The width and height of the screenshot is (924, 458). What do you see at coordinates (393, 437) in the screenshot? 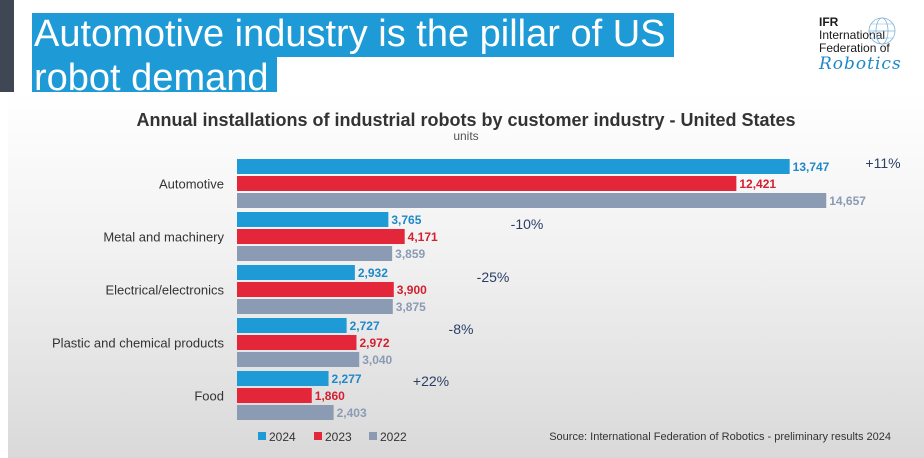
I see `legend-label-2022: 2022` at bounding box center [393, 437].